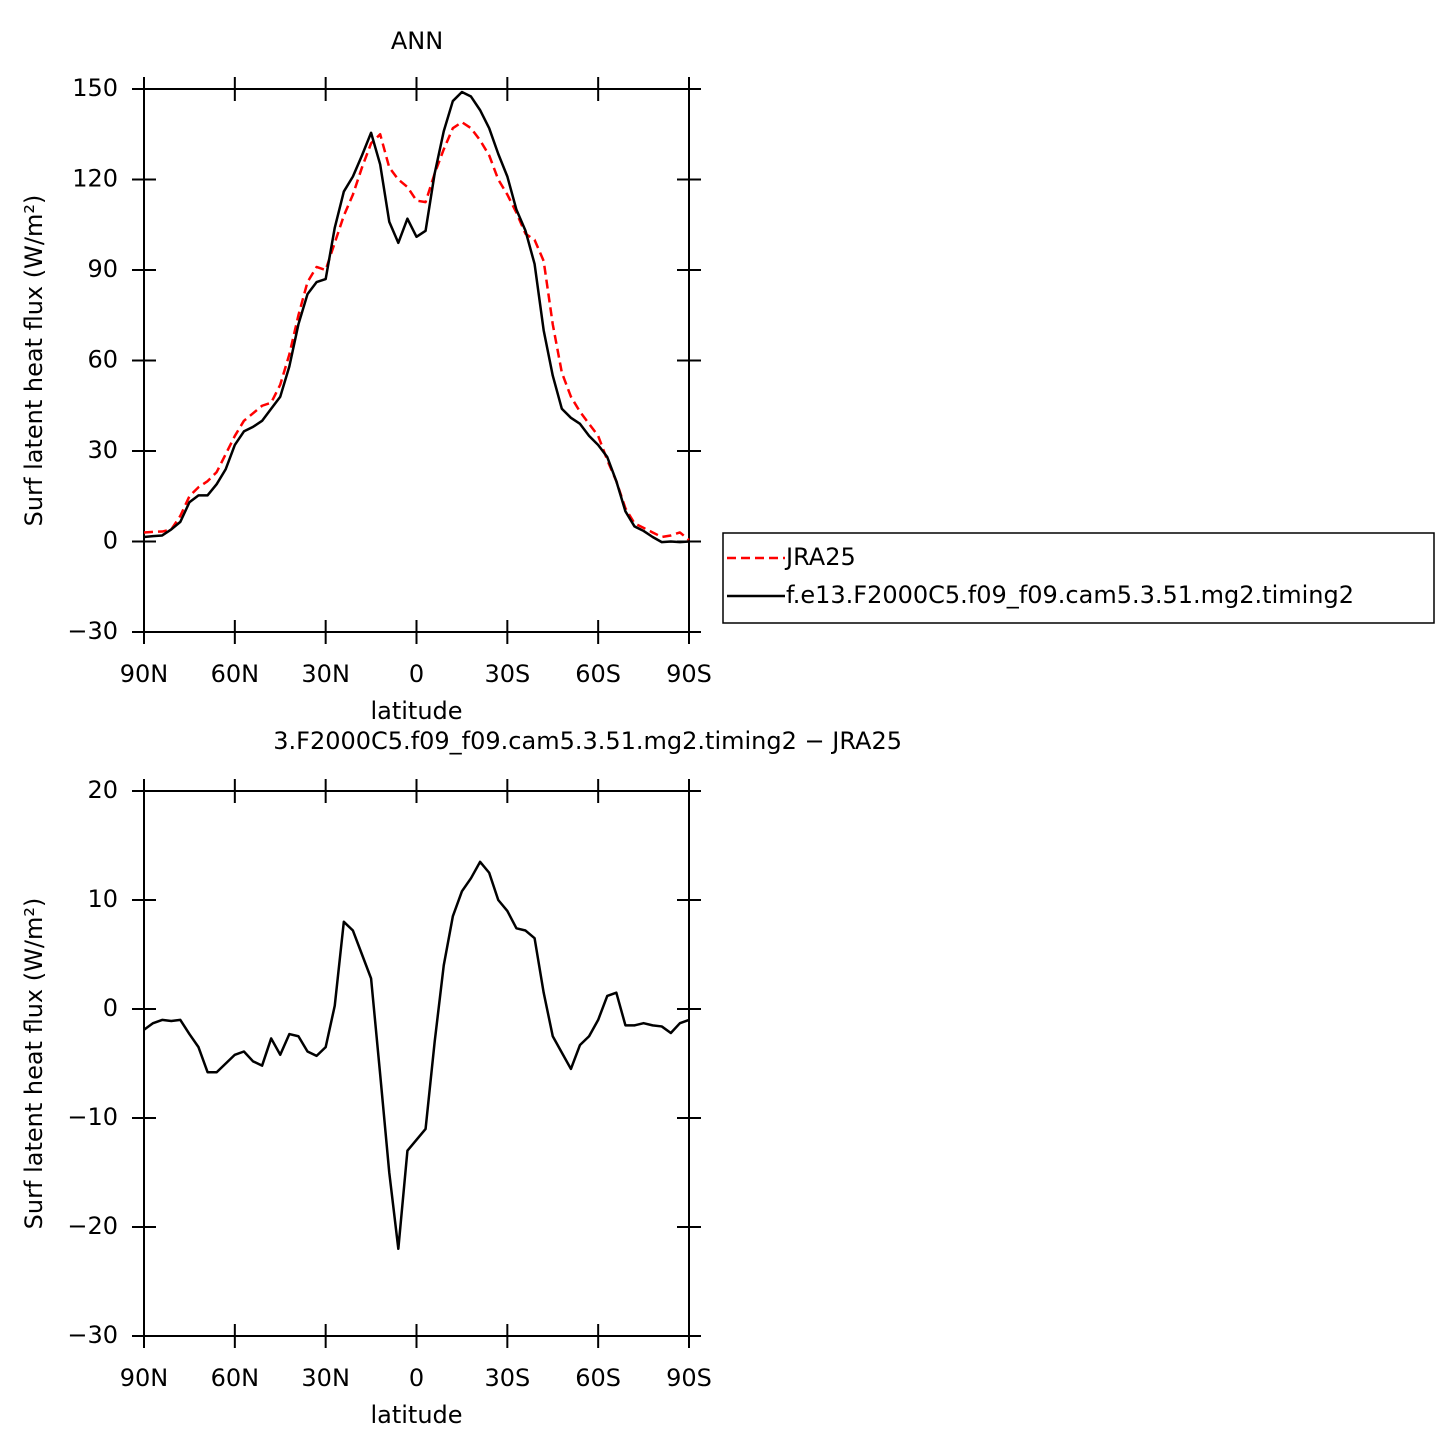 This screenshot has width=1455, height=1452. What do you see at coordinates (820, 557) in the screenshot?
I see `legend-label: JRA25` at bounding box center [820, 557].